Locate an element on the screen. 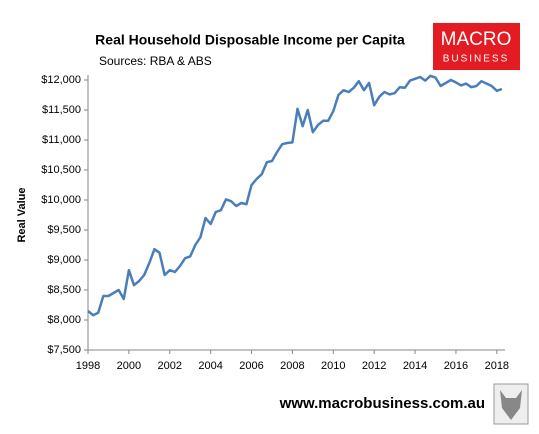 The width and height of the screenshot is (539, 434). footer: www.macrobusiness.com.au is located at coordinates (382, 403).